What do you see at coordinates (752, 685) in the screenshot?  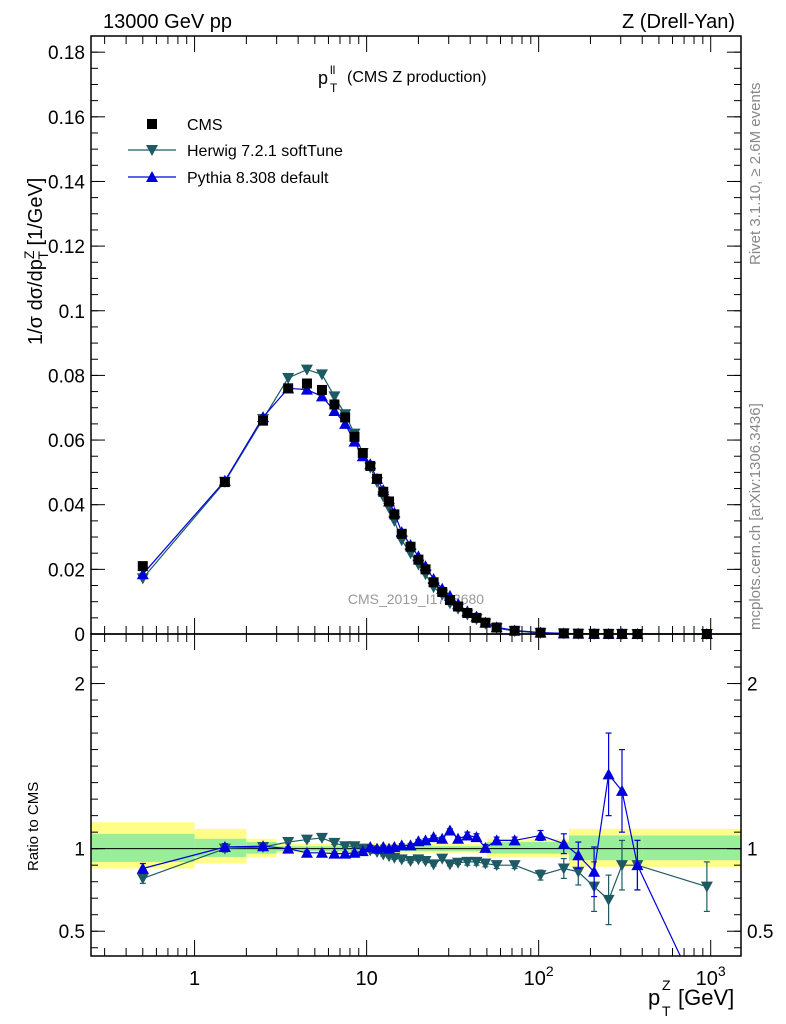 I see `ratio-y-tick-label-right: 2` at bounding box center [752, 685].